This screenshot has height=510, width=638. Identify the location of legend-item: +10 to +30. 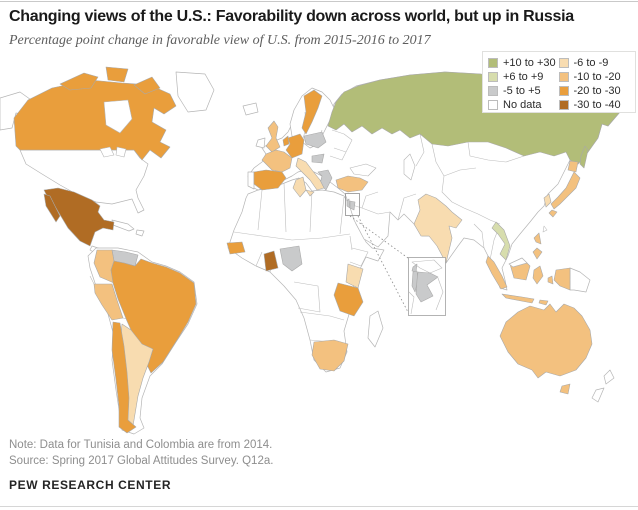
(523, 62).